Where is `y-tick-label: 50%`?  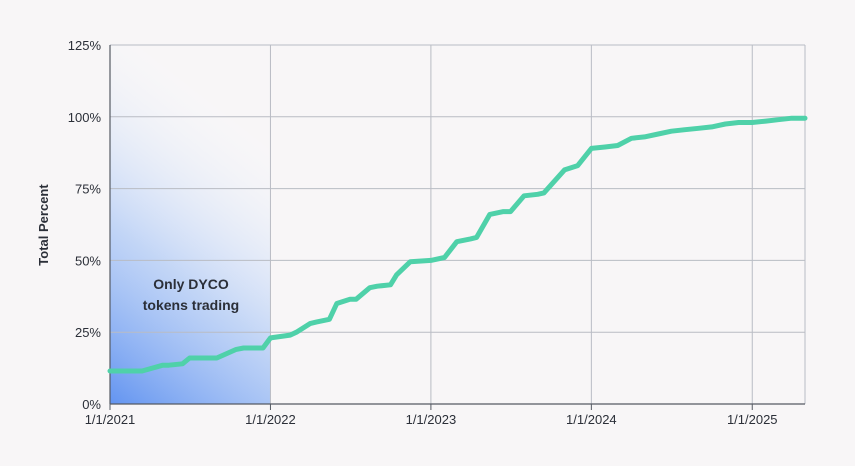
y-tick-label: 50% is located at coordinates (88, 260).